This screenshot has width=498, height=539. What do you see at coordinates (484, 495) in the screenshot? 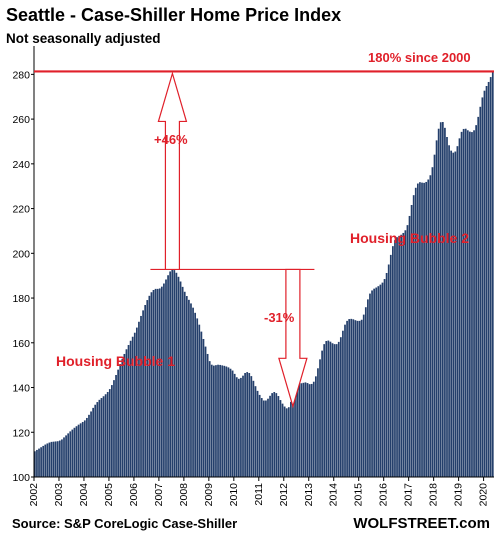
I see `x-tick-label: 2020` at bounding box center [484, 495].